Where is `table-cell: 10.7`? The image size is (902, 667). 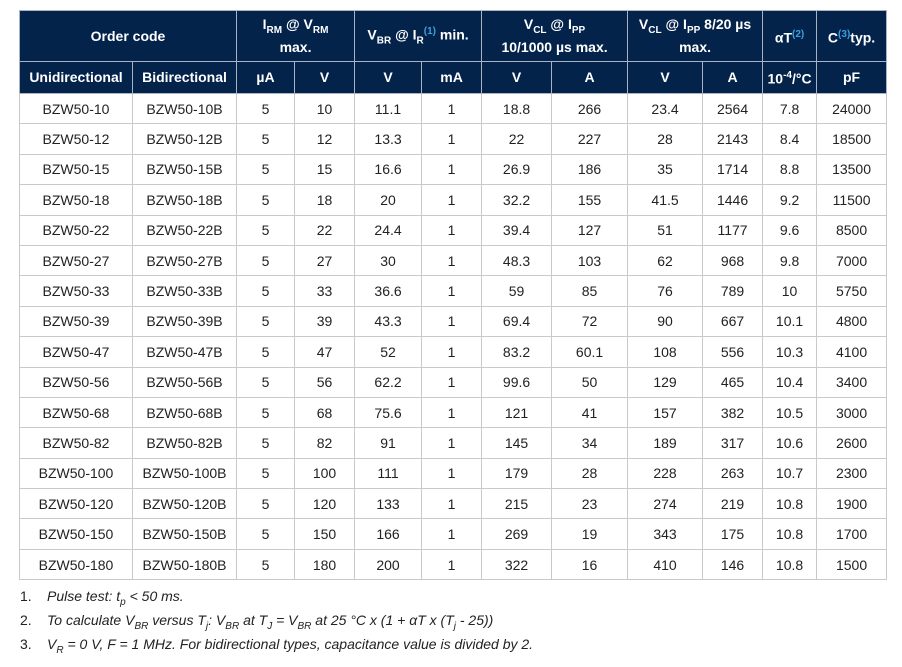
table-cell: 10.7 is located at coordinates (790, 473).